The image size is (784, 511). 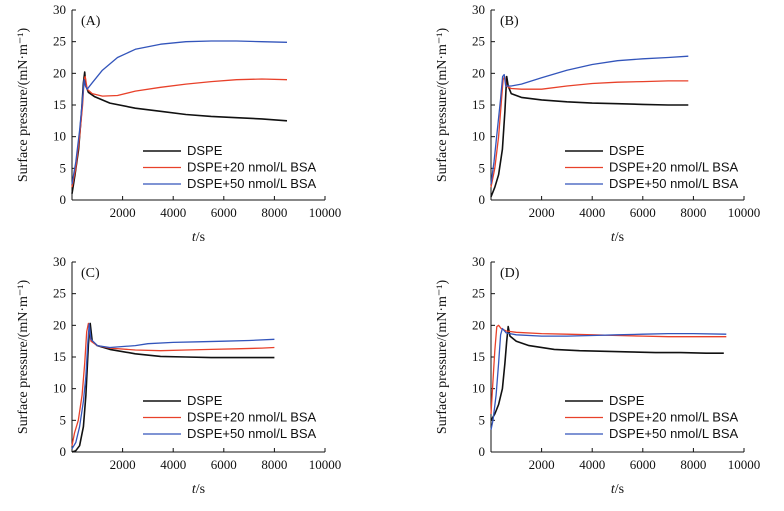 I want to click on panel-label: (D), so click(x=510, y=273).